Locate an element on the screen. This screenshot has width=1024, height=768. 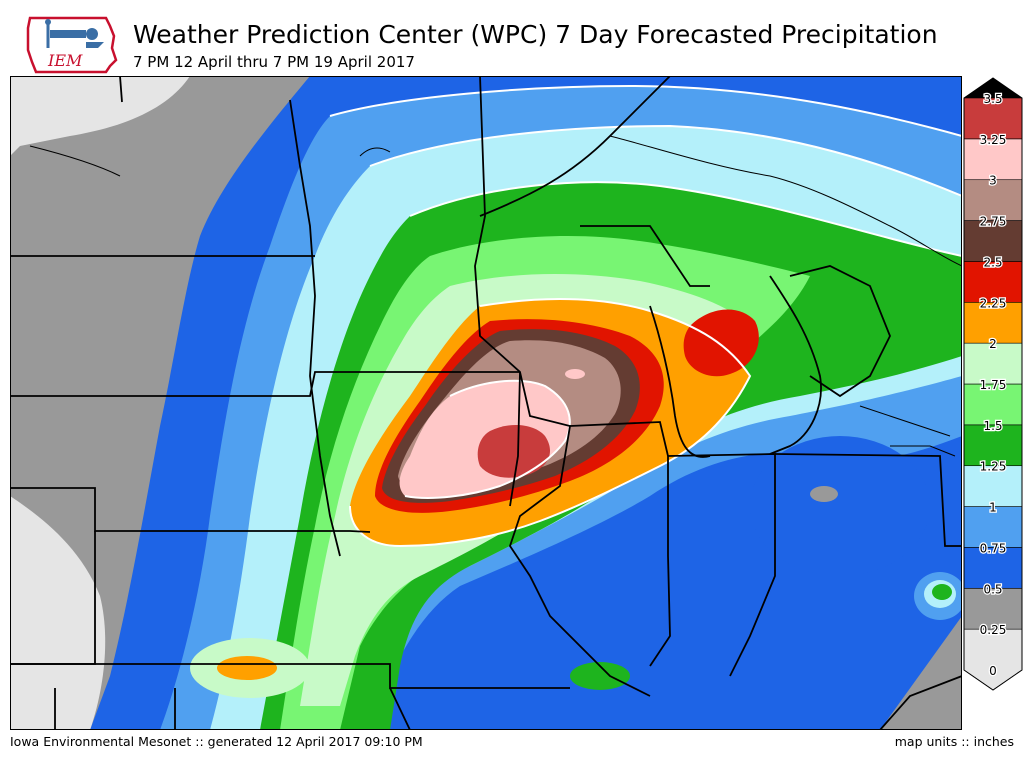
contour-0_25-ohio is located at coordinates (824, 494).